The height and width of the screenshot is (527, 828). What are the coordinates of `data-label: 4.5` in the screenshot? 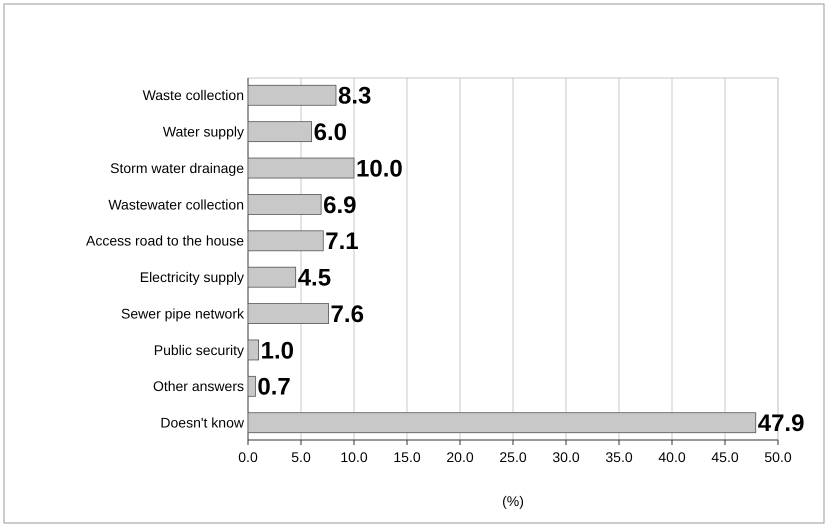 It's located at (315, 278).